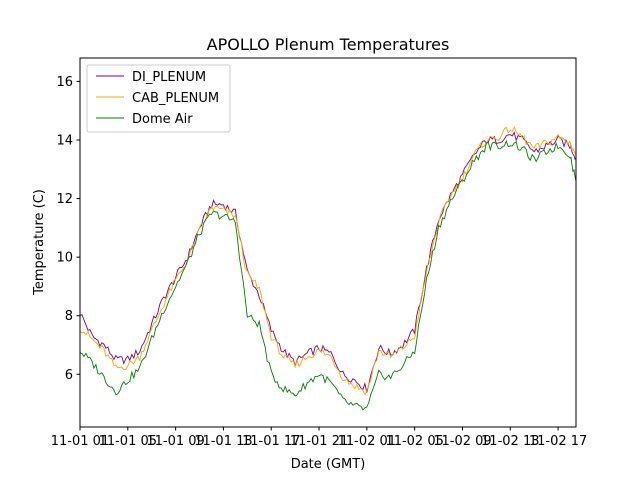  What do you see at coordinates (367, 441) in the screenshot?
I see `x-tick-label: 11-02 01` at bounding box center [367, 441].